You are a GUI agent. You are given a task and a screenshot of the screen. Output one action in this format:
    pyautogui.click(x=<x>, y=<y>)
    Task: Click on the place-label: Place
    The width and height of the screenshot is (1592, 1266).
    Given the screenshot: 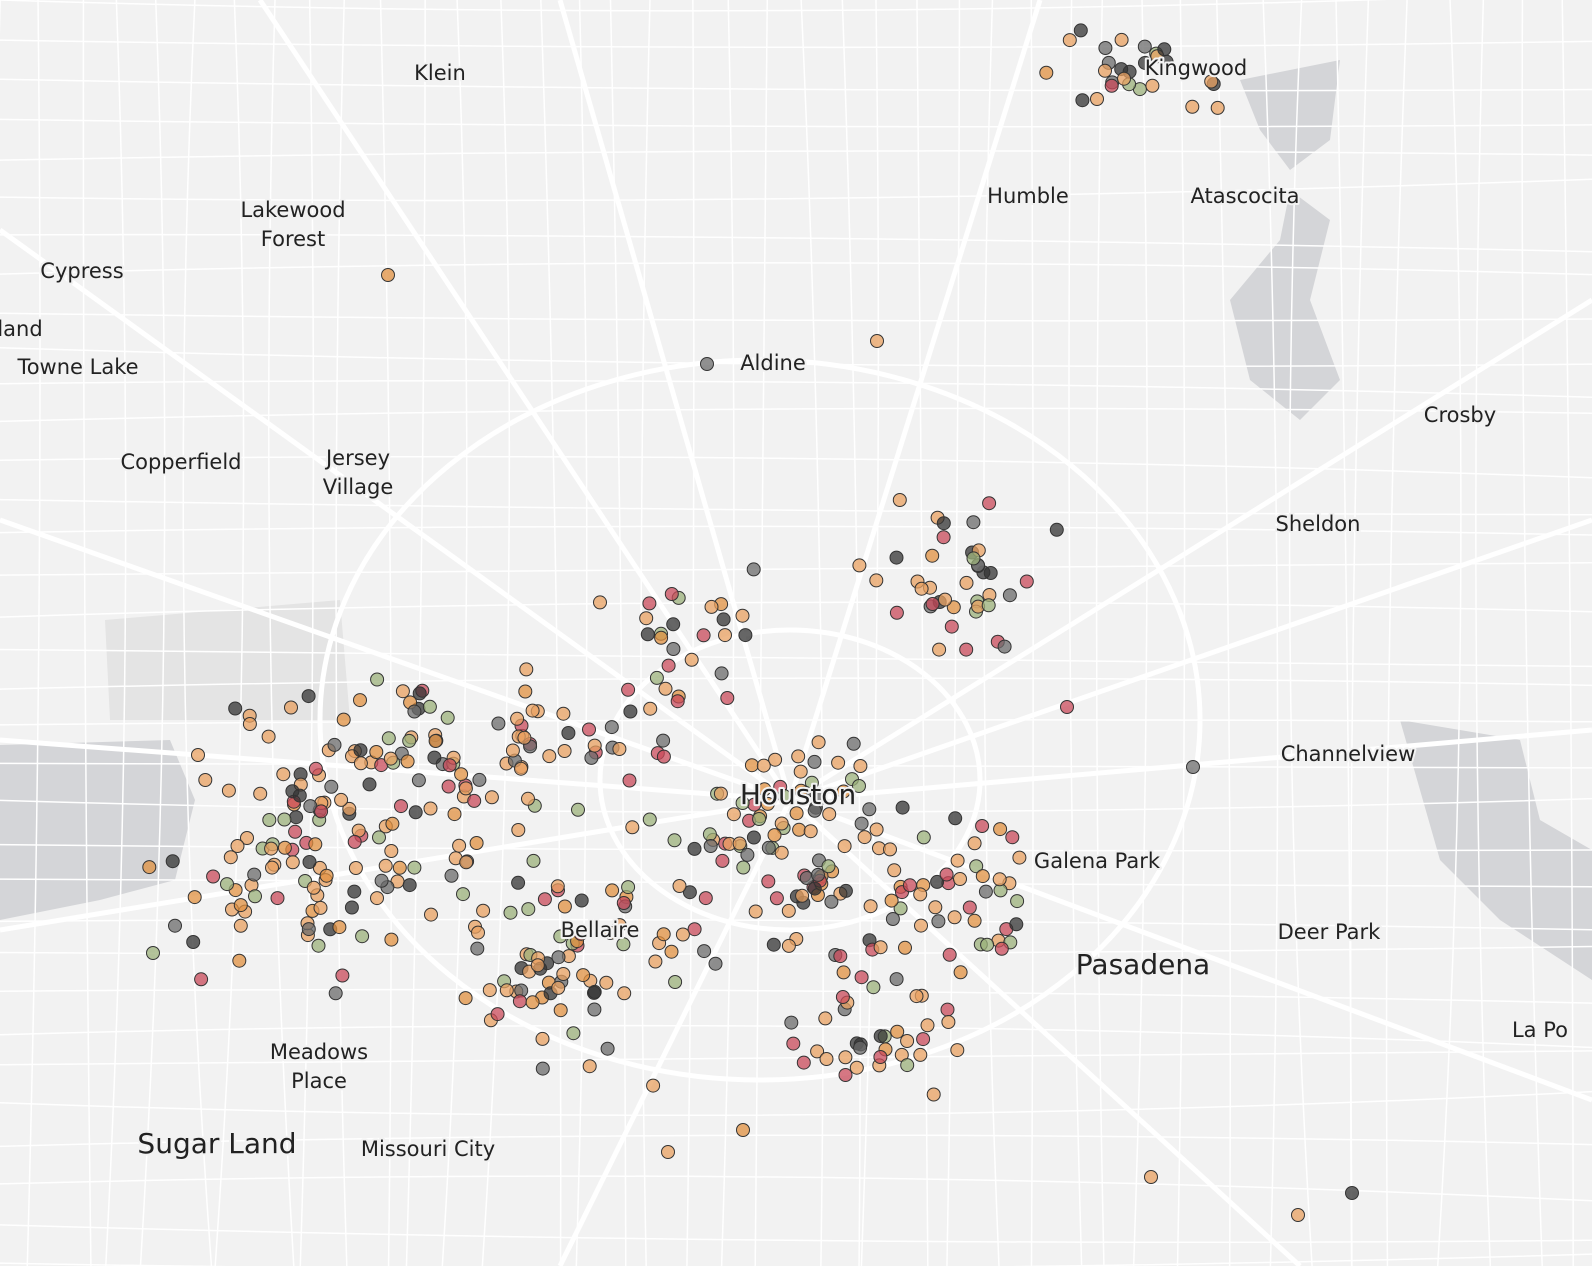 What is the action you would take?
    pyautogui.click(x=319, y=1081)
    